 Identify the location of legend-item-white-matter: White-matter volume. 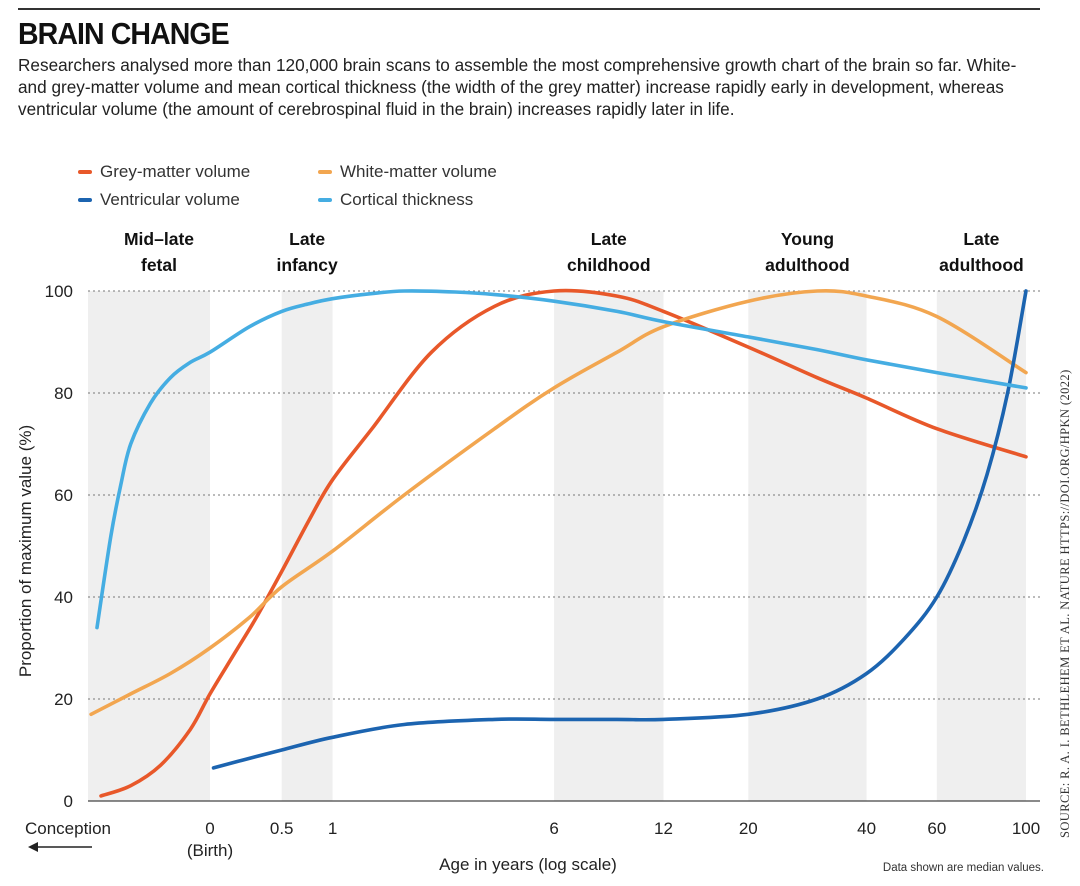
(407, 172).